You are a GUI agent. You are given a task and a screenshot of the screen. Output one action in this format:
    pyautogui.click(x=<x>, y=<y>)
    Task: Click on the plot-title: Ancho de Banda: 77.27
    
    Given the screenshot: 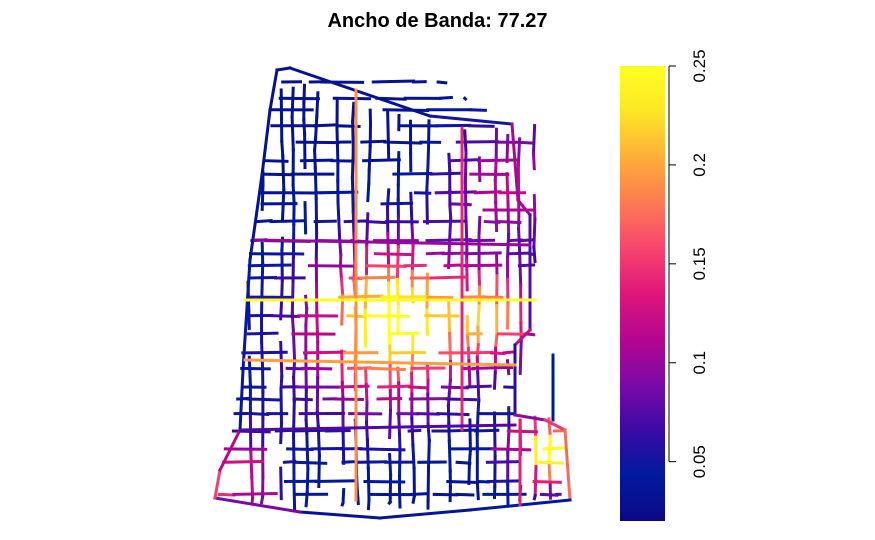 What is the action you would take?
    pyautogui.click(x=437, y=21)
    